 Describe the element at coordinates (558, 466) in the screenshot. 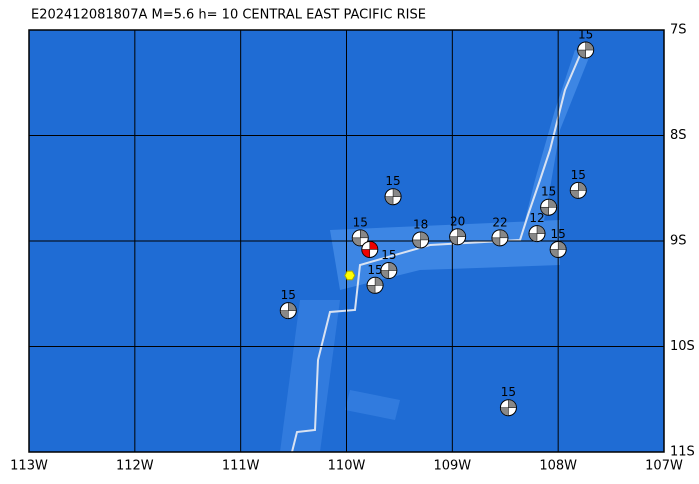

I see `x-tick-label: 108W` at that location.